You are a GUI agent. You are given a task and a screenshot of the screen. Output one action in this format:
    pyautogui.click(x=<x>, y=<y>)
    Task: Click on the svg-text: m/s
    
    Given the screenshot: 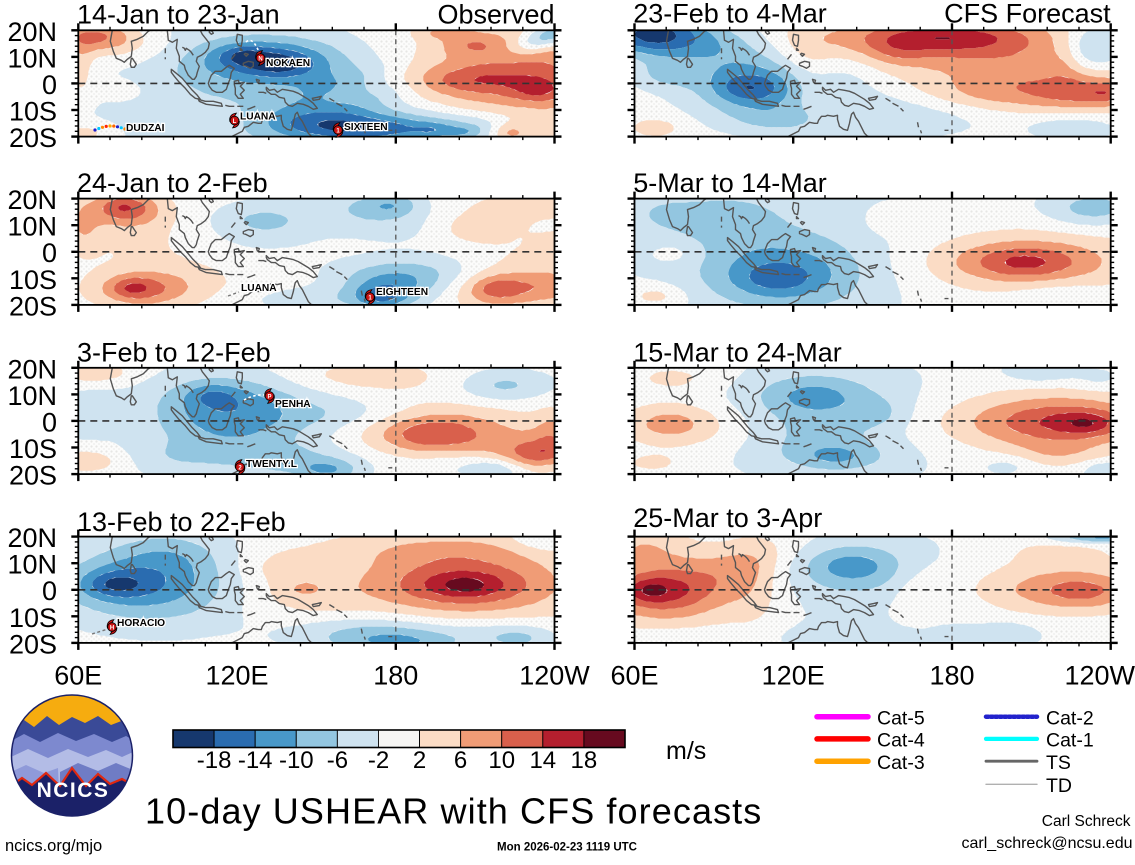 What is the action you would take?
    pyautogui.click(x=686, y=751)
    